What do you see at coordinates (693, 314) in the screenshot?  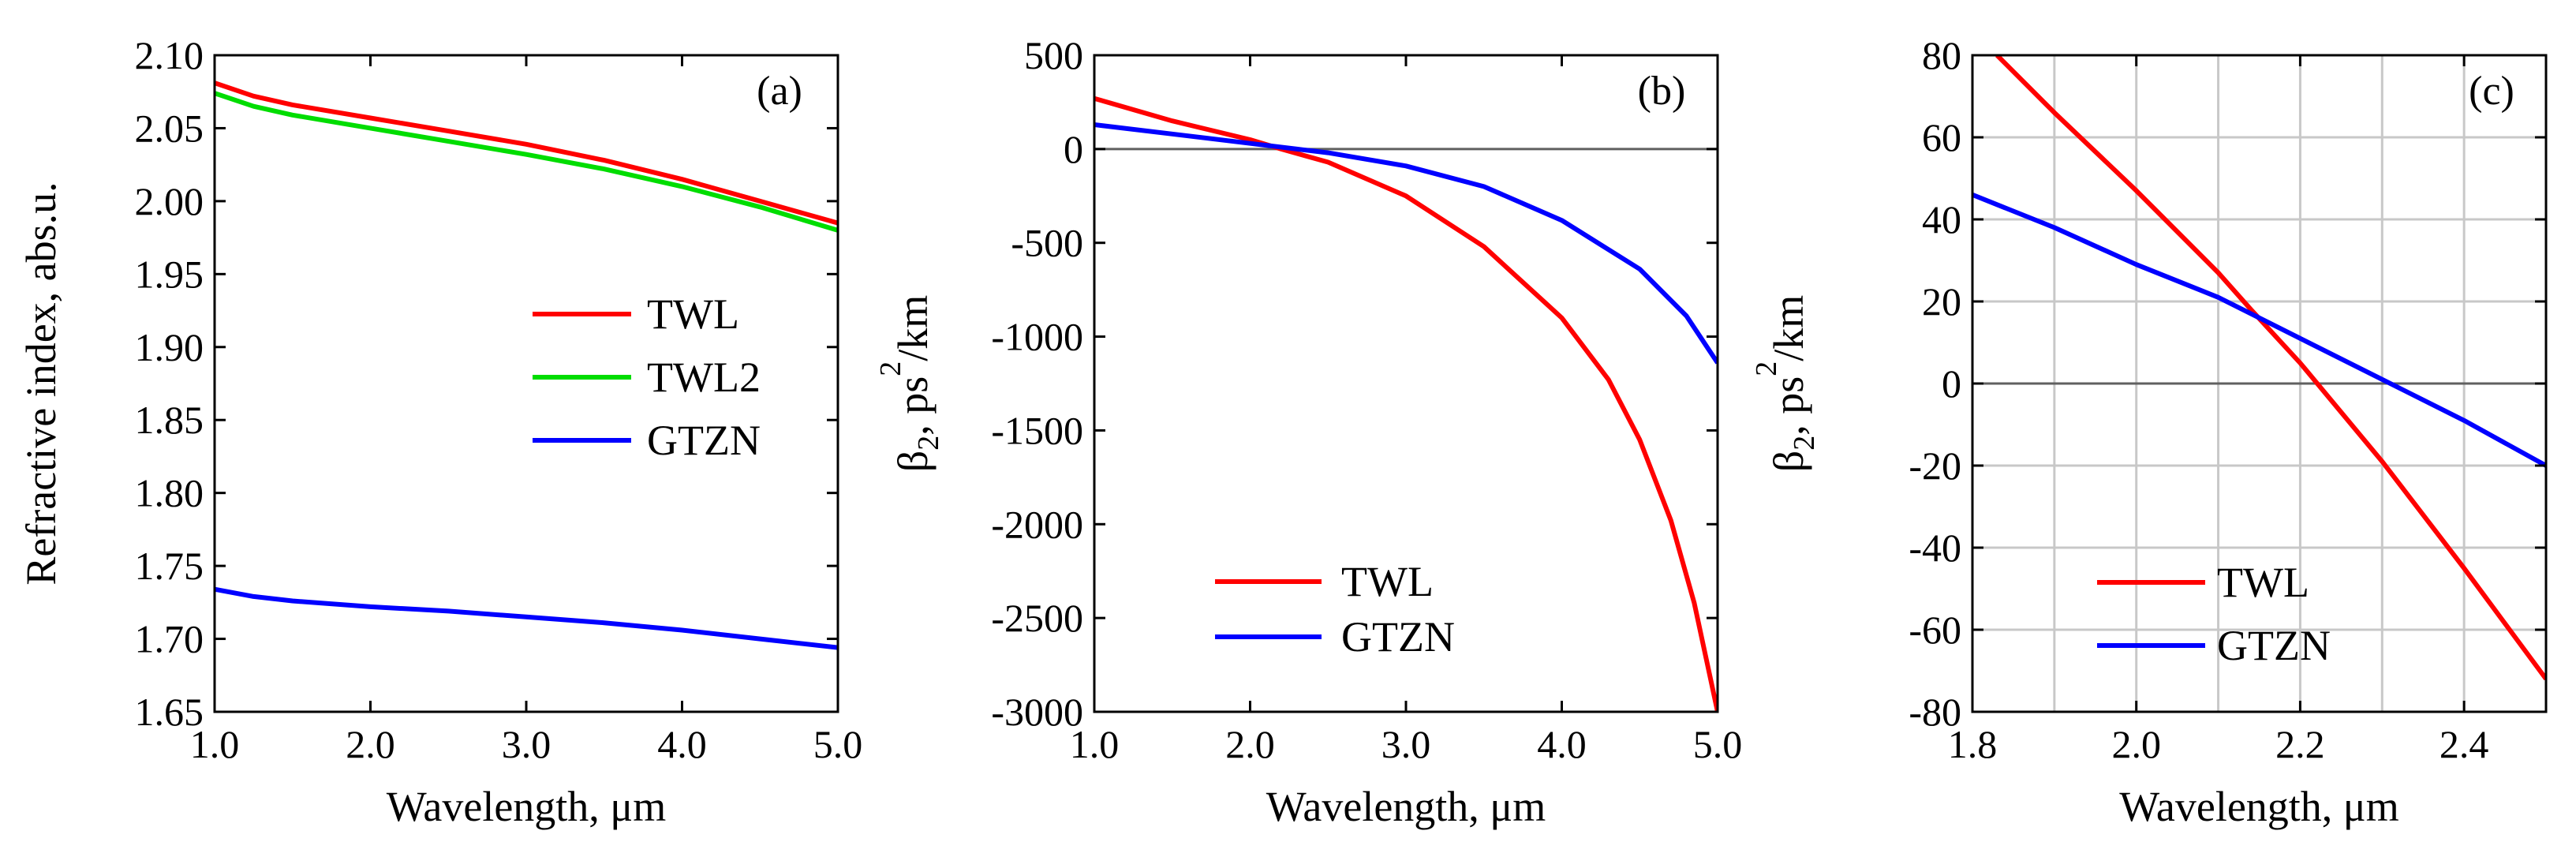 I see `panel-a-legend-label-twl: TWL` at bounding box center [693, 314].